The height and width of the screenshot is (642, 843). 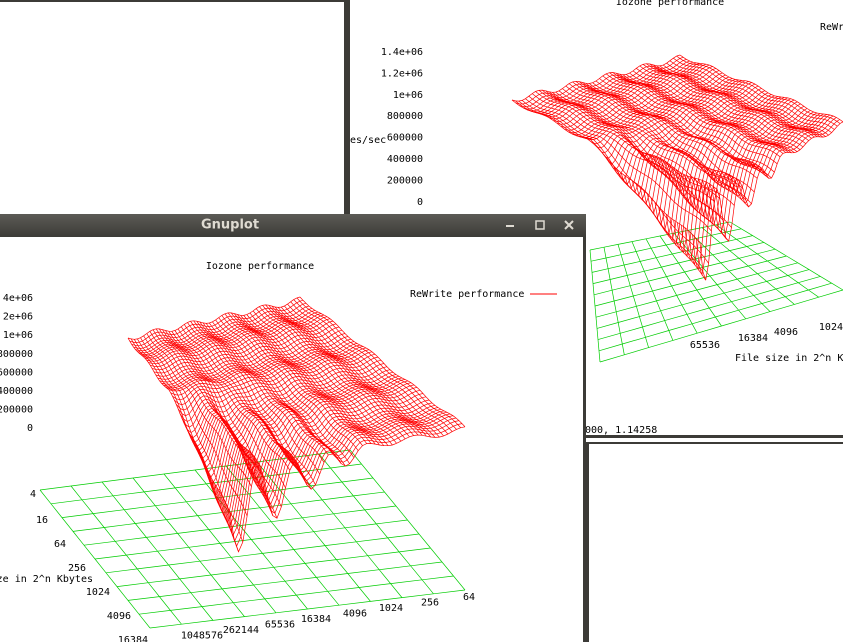 What do you see at coordinates (405, 159) in the screenshot?
I see `y-tick-label: 400000` at bounding box center [405, 159].